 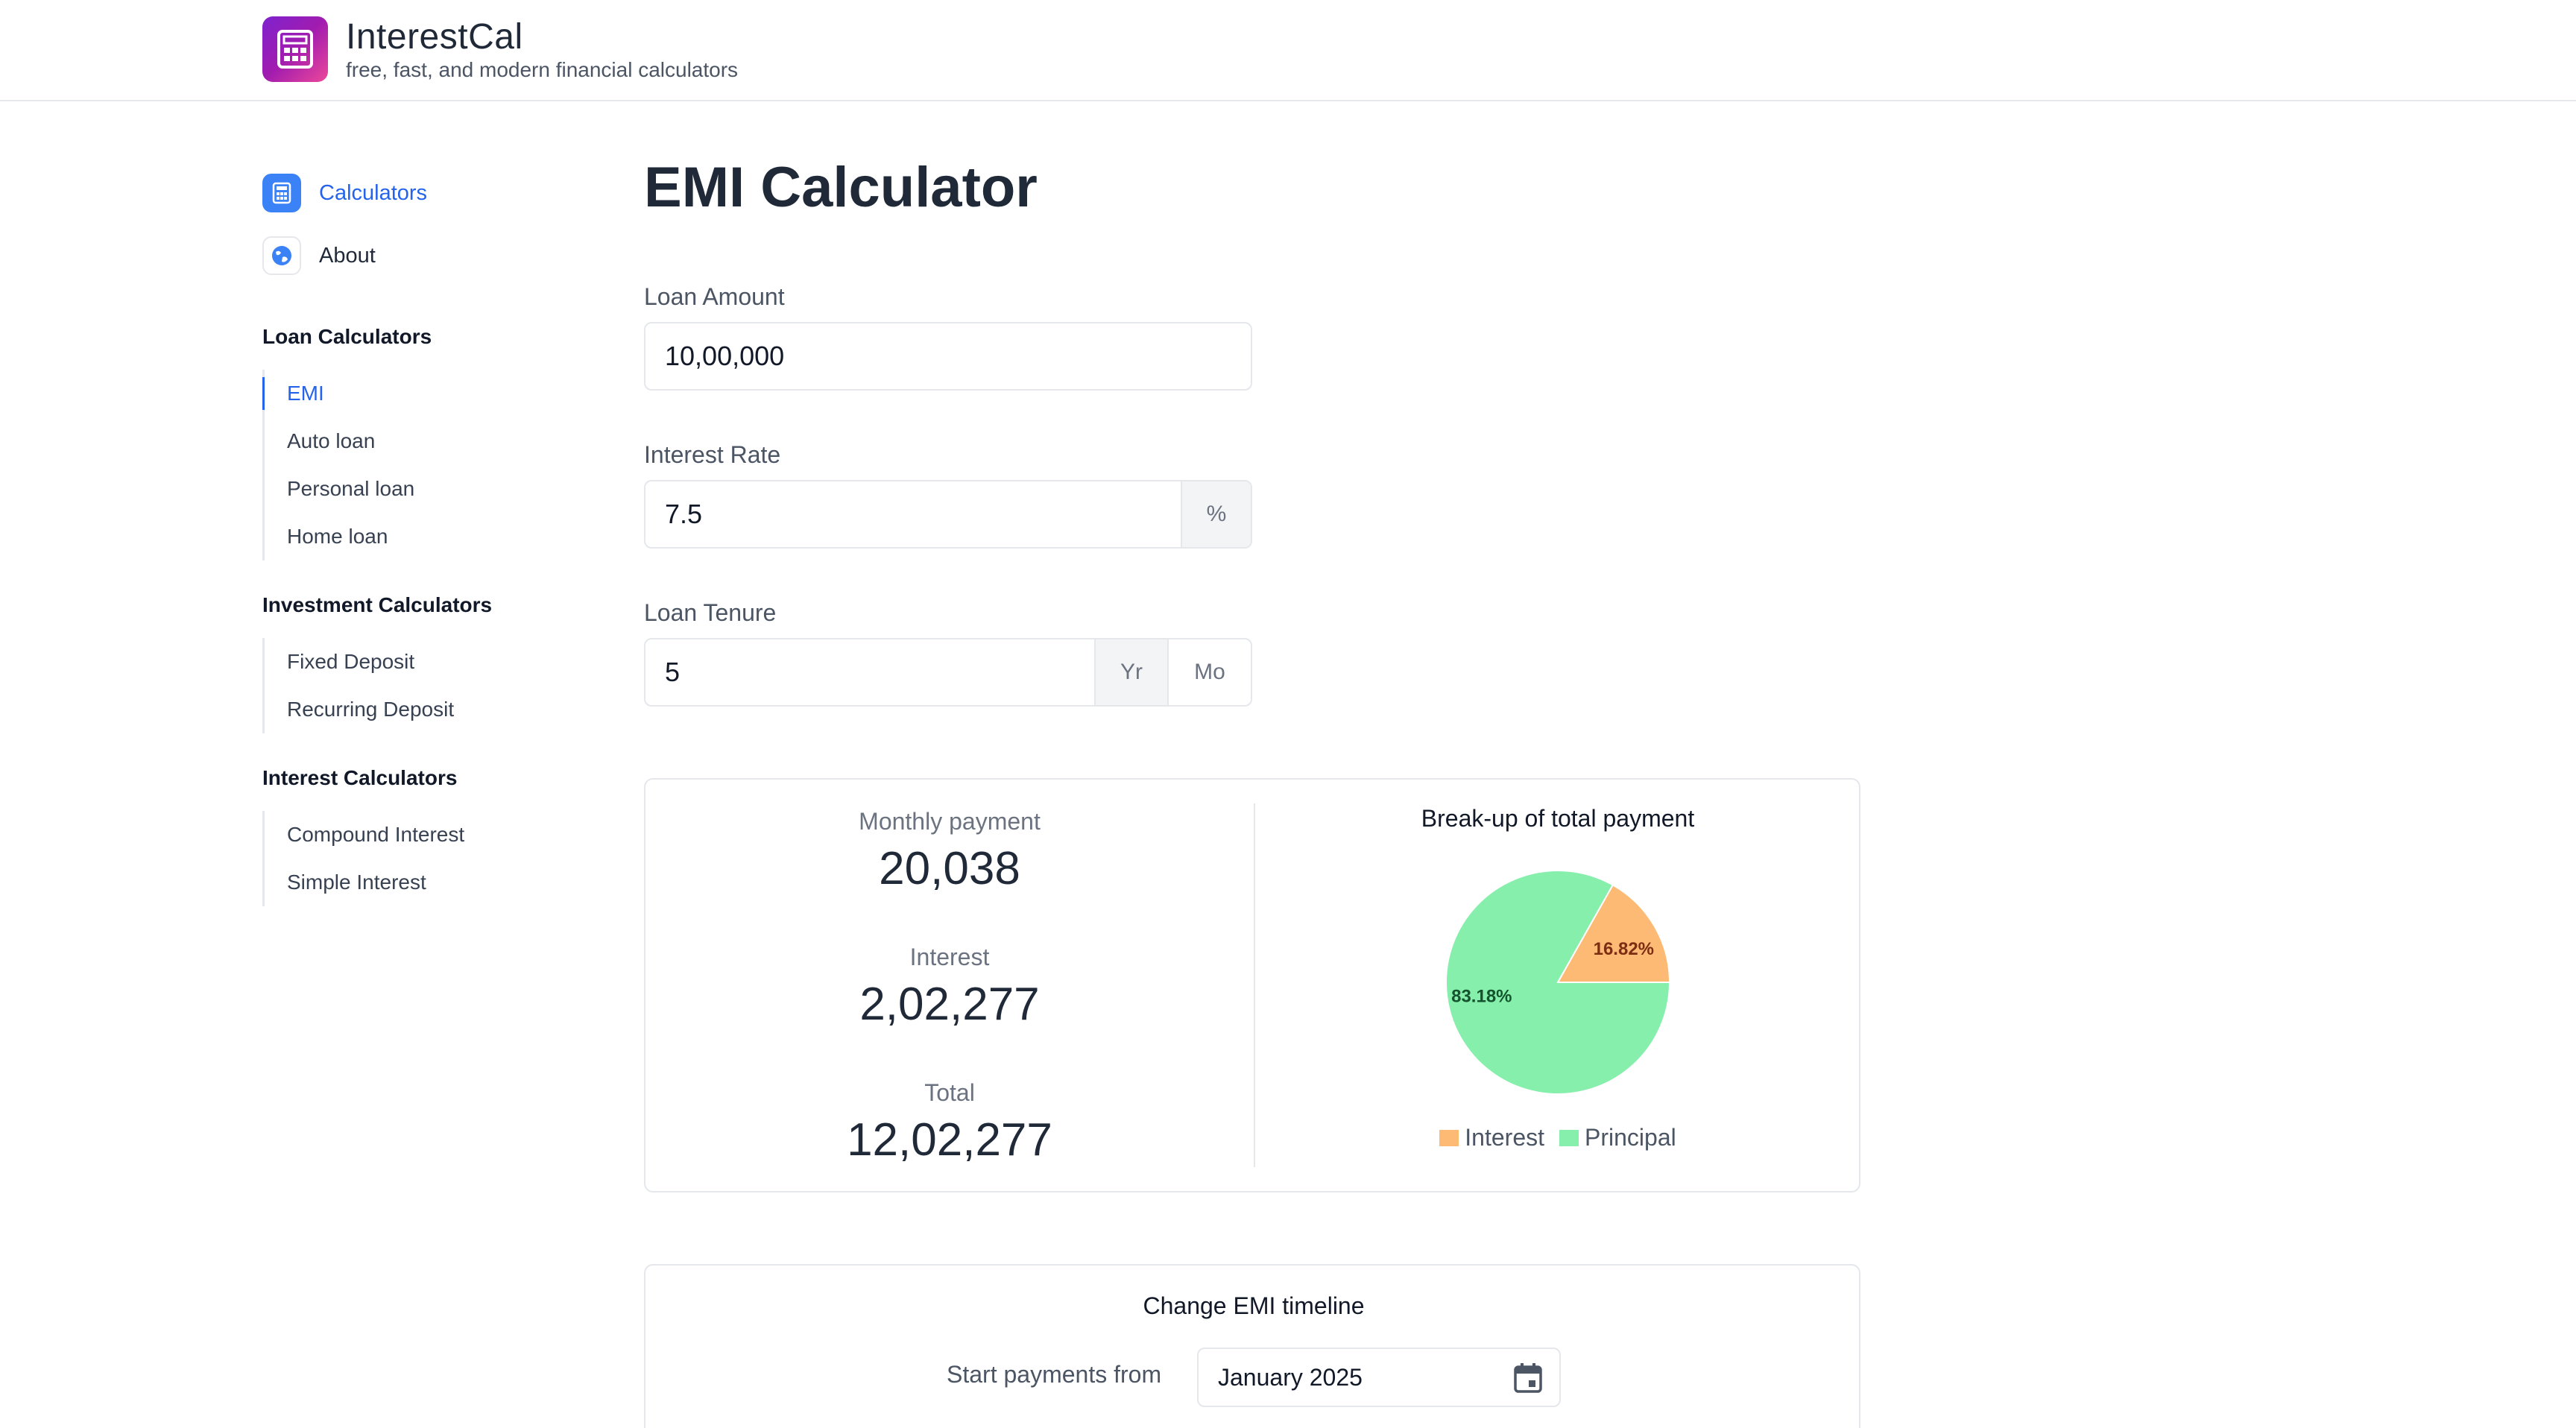 What do you see at coordinates (1624, 949) in the screenshot?
I see `pie-label-interest: 16.82%` at bounding box center [1624, 949].